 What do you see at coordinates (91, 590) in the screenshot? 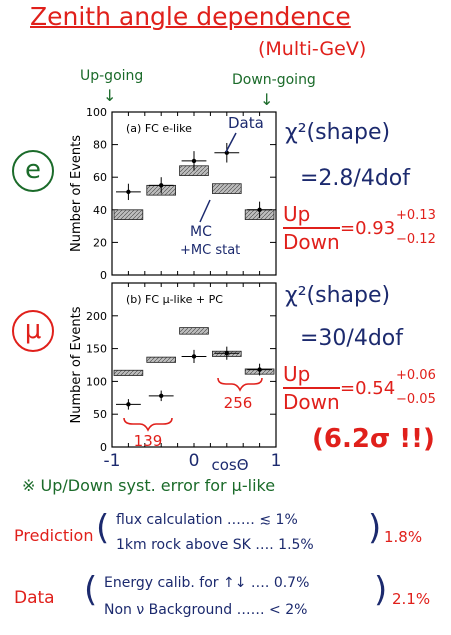
I see `data-open-paren: (` at bounding box center [91, 590].